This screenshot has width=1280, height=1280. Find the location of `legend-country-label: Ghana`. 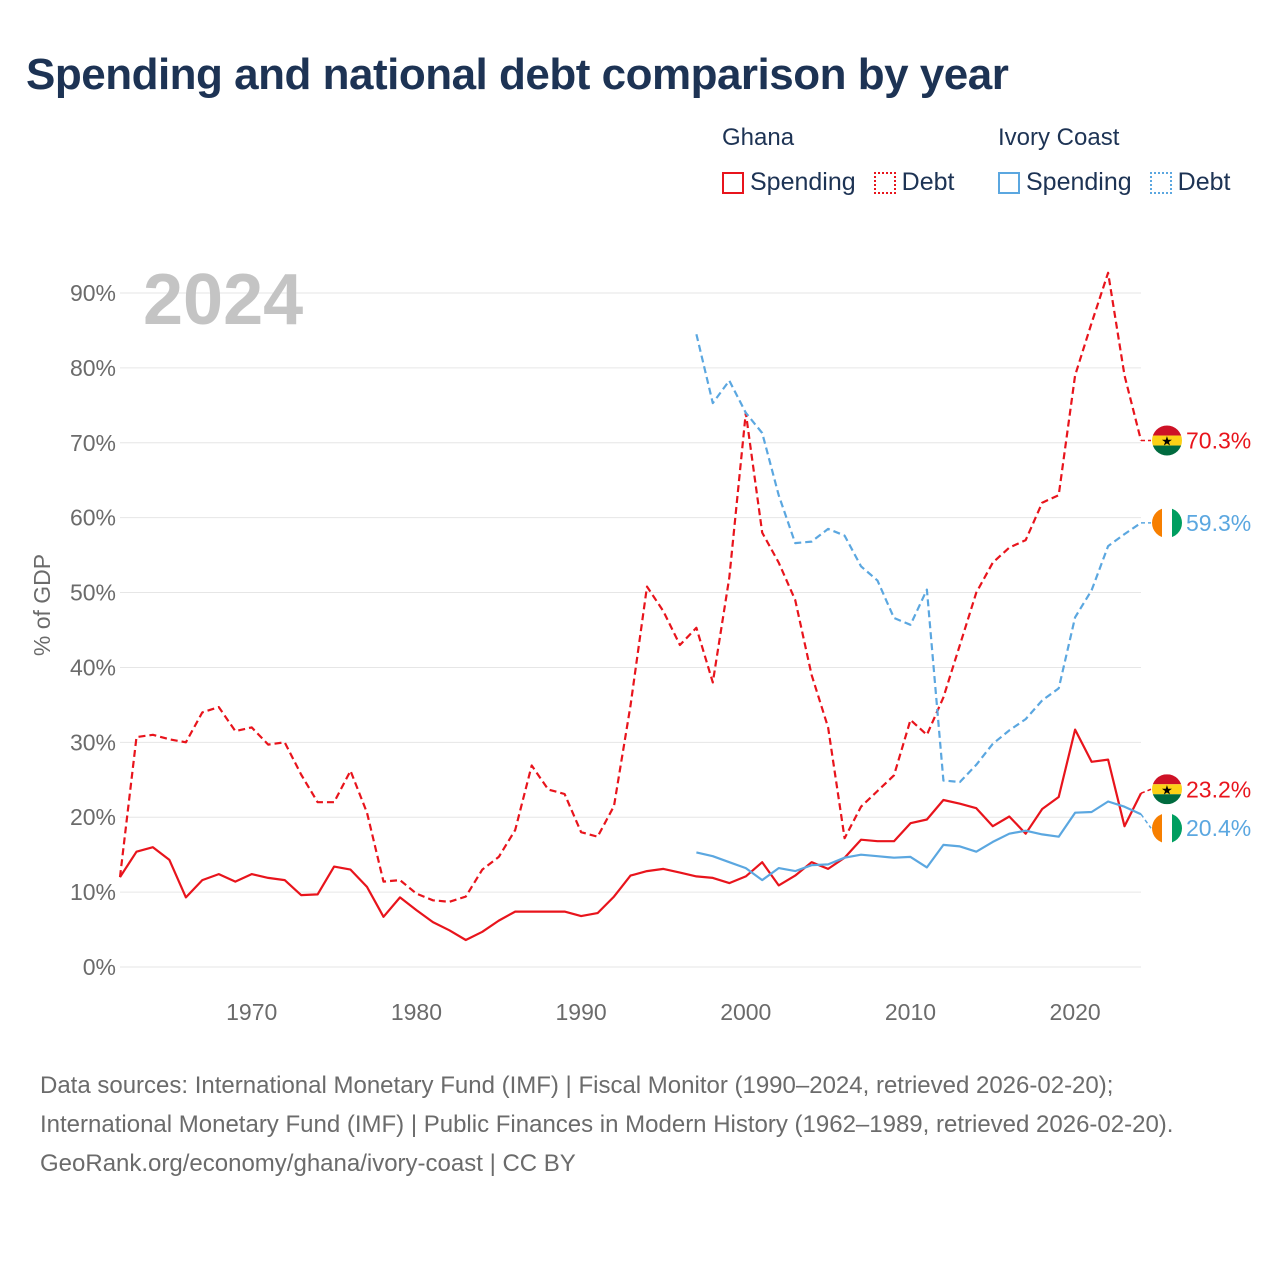

legend-country-label: Ghana is located at coordinates (758, 137).